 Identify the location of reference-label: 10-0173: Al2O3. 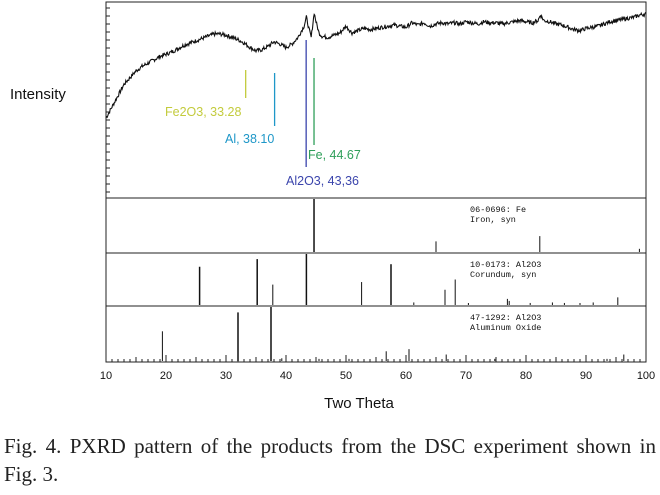
(505, 265).